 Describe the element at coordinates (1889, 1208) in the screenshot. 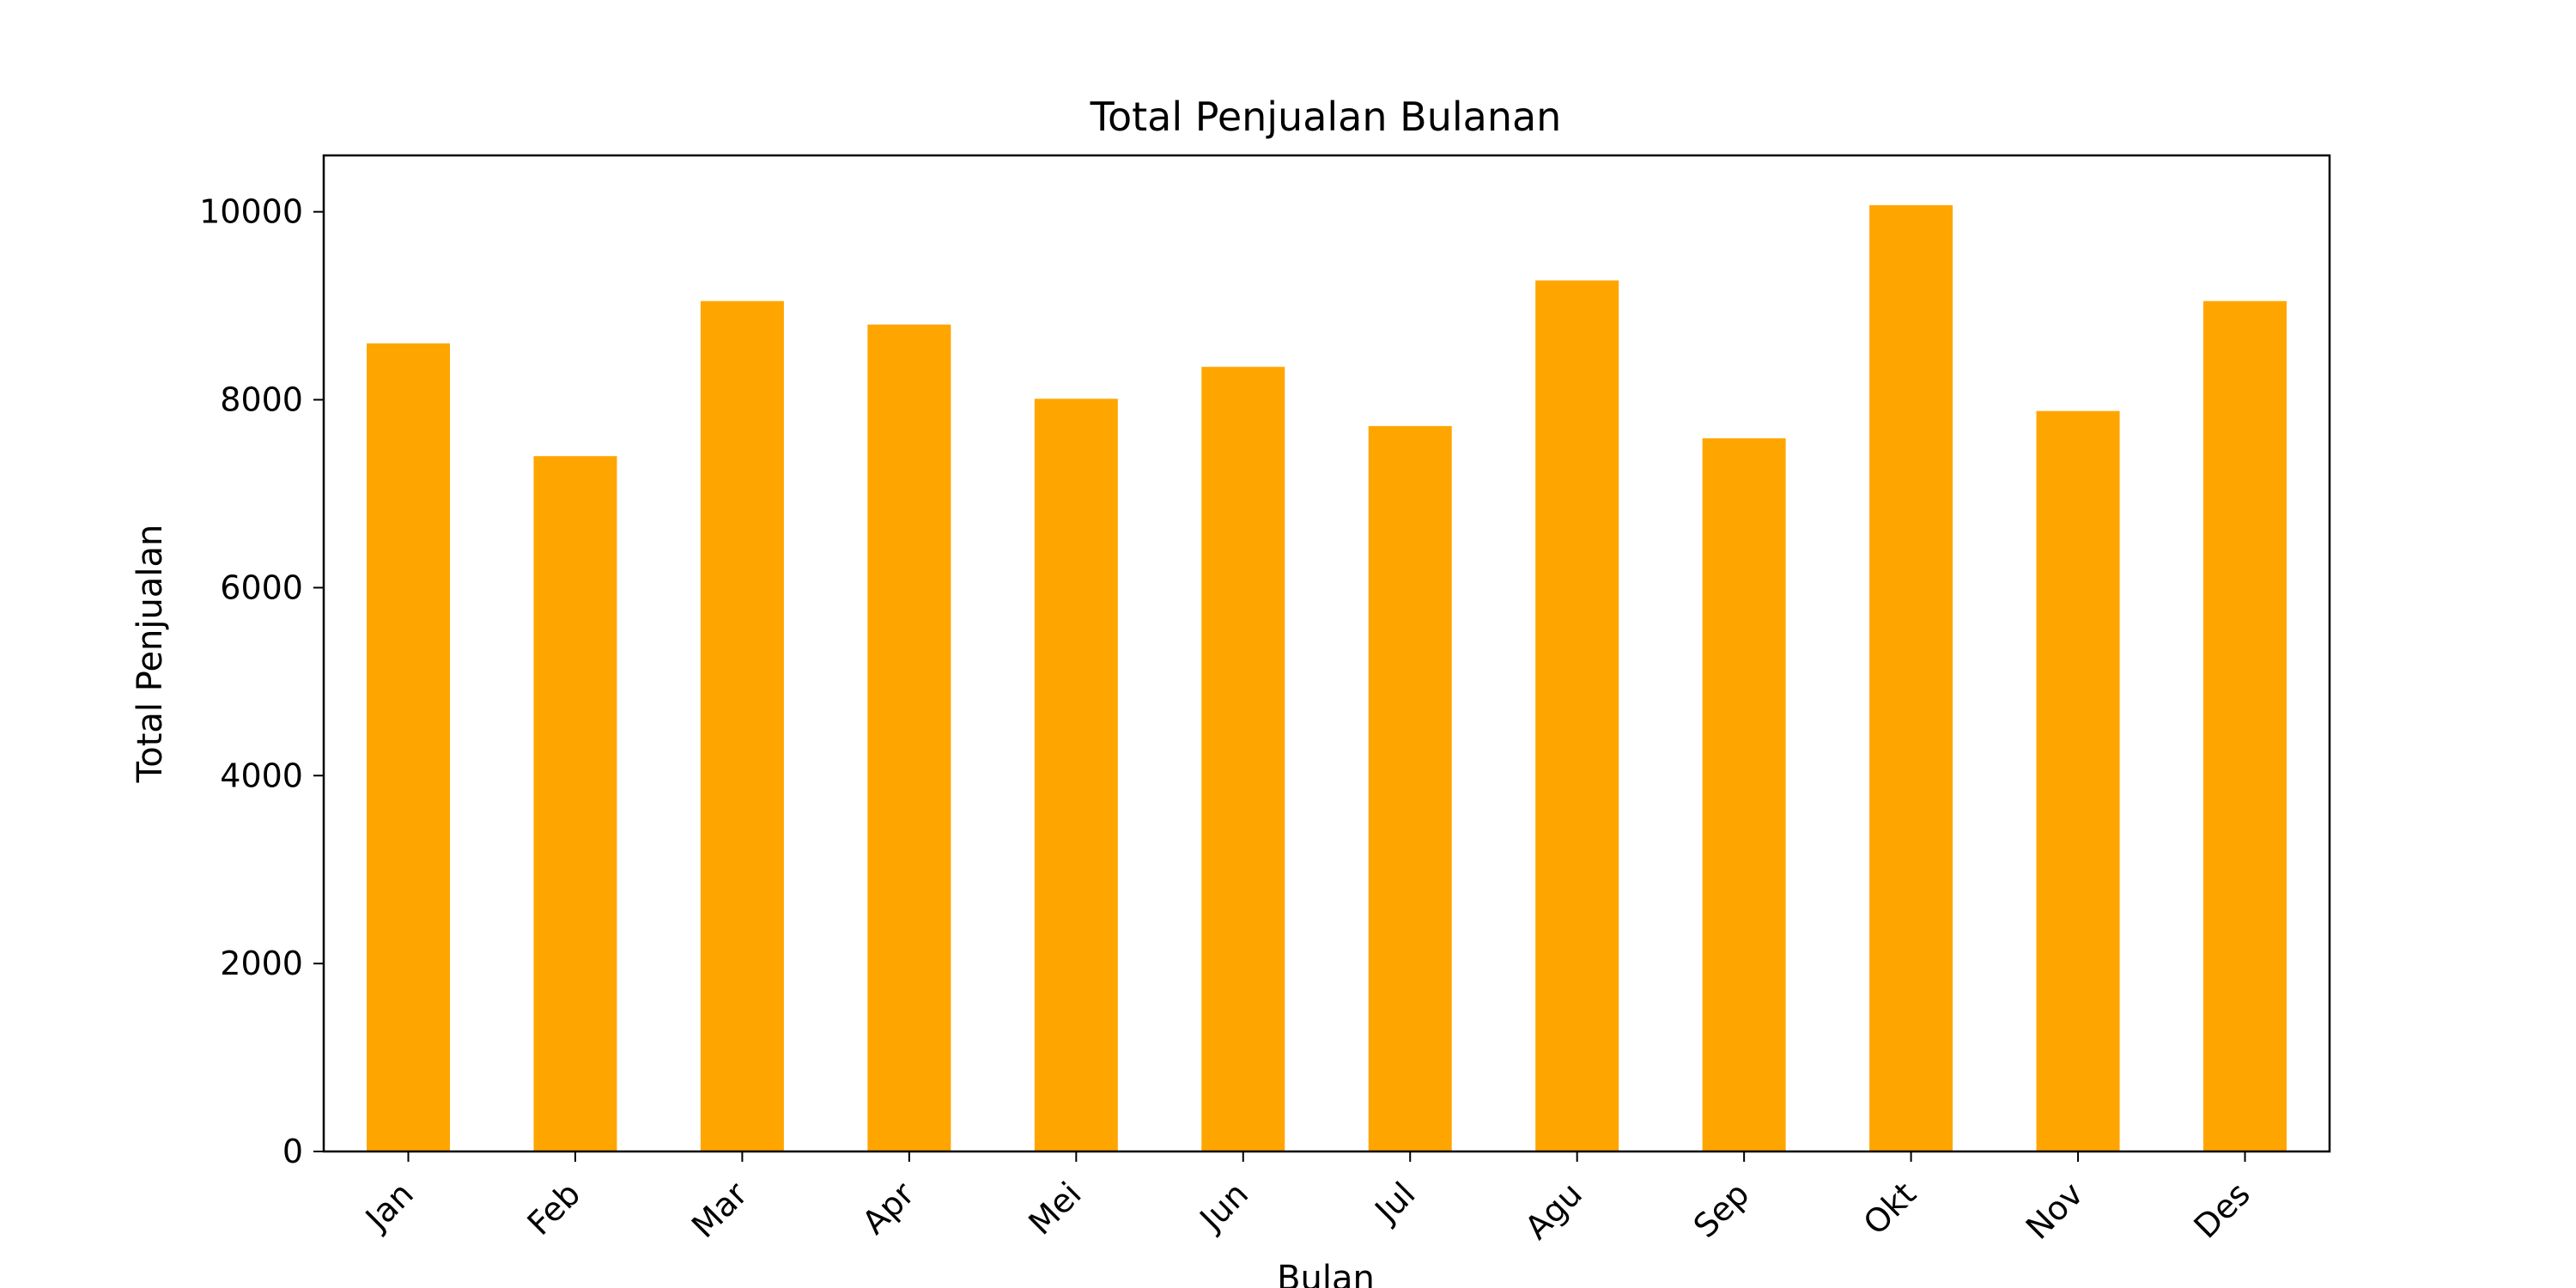

I see `x-tick-label: Okt` at that location.